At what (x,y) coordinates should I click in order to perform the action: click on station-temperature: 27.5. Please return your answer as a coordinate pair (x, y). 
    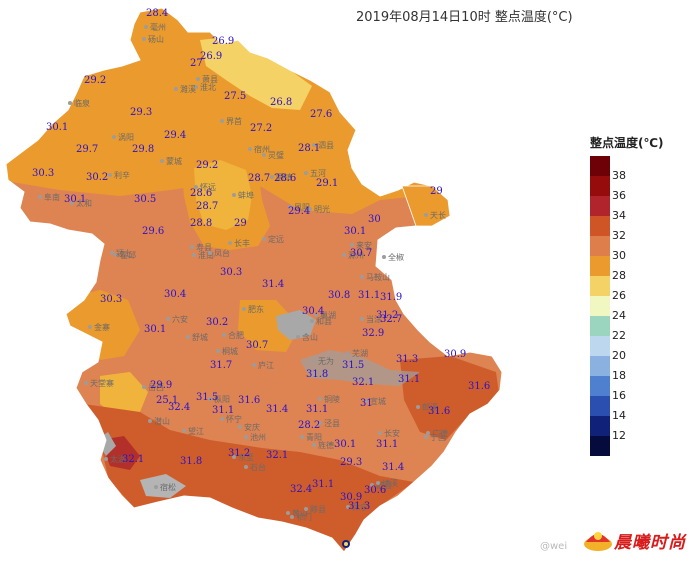
    Looking at the image, I should click on (235, 96).